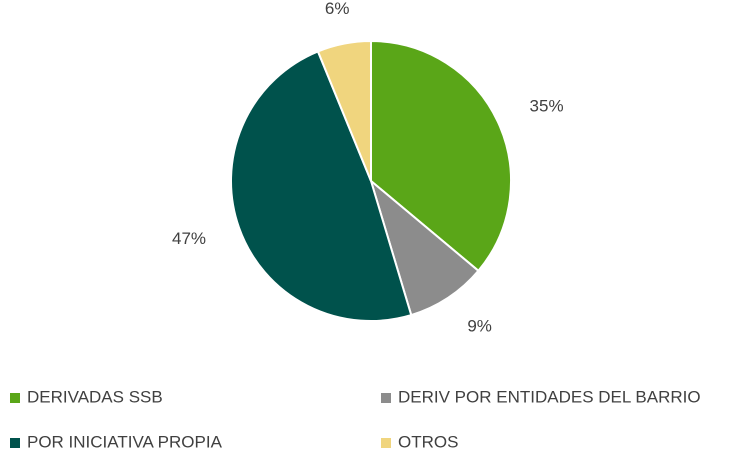 The width and height of the screenshot is (744, 459). Describe the element at coordinates (95, 396) in the screenshot. I see `legend-label: DERIVADAS SSB` at that location.